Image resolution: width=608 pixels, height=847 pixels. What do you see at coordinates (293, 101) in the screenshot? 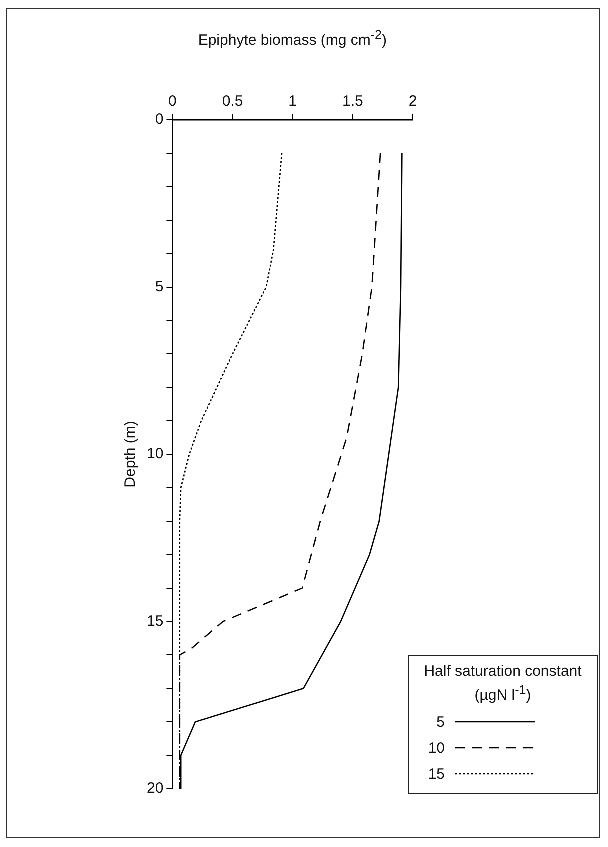
I see `x-tick-label: 1` at bounding box center [293, 101].